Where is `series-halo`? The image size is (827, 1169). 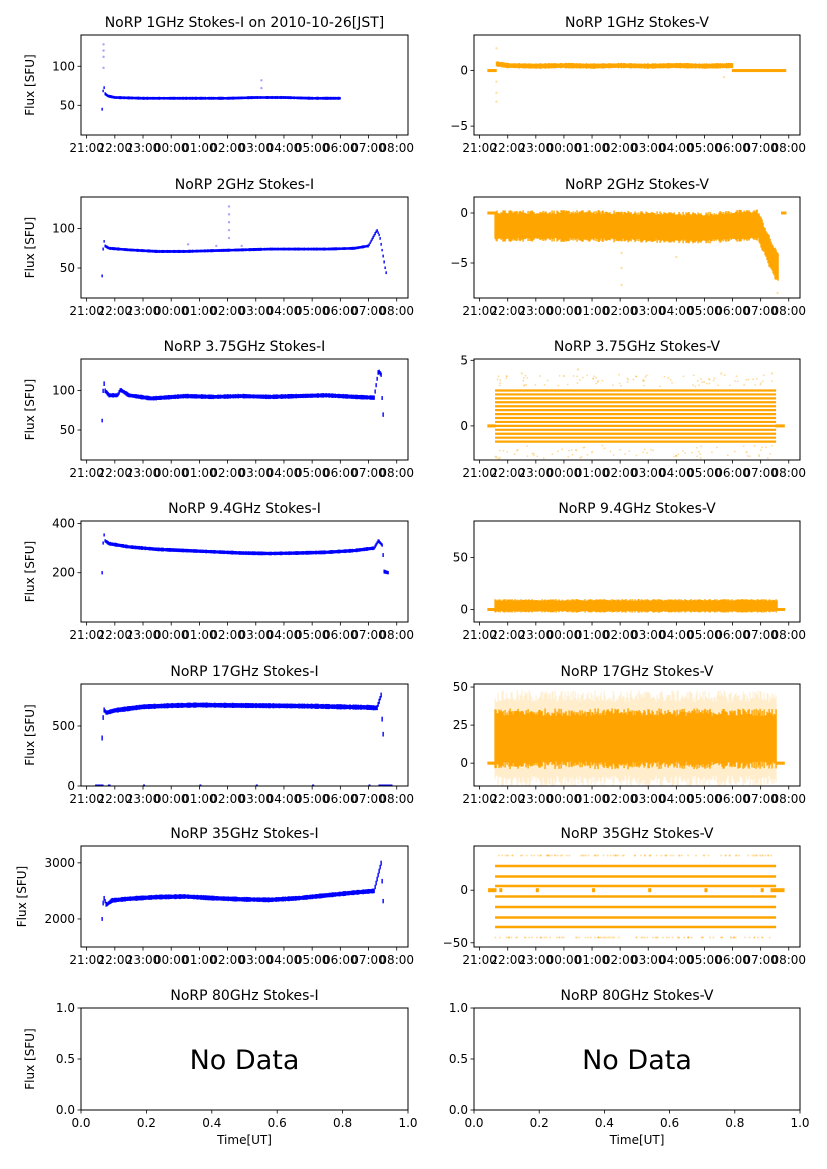
series-halo is located at coordinates (635, 738).